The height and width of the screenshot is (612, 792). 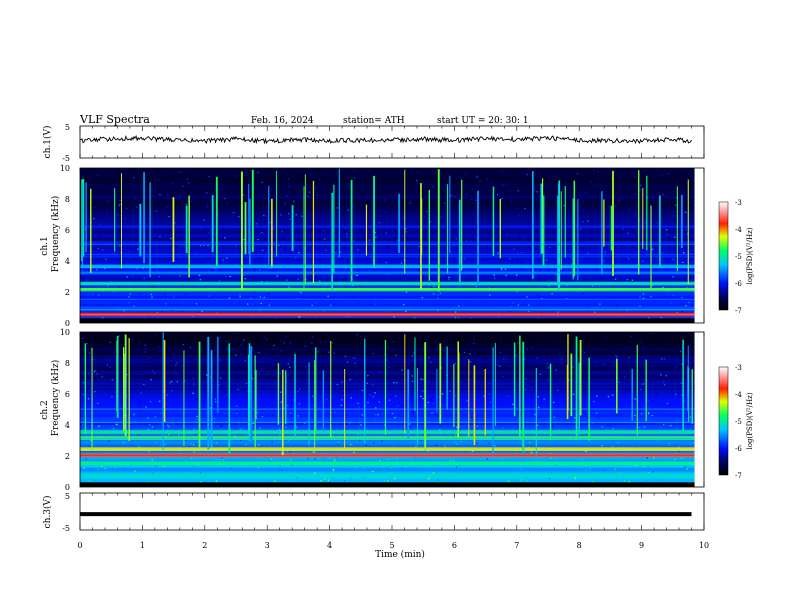 I want to click on ch1-voltage-ylabel: ch.1(V), so click(x=47, y=142).